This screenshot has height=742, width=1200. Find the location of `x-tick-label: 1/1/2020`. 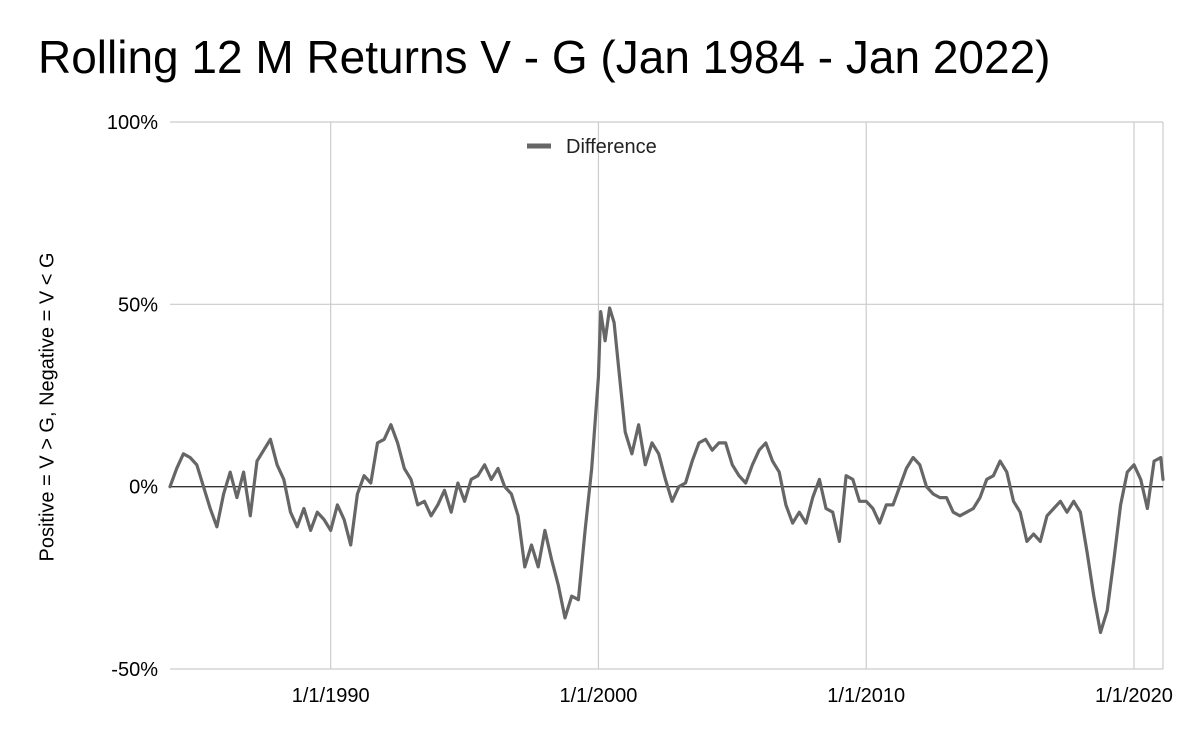

x-tick-label: 1/1/2020 is located at coordinates (1134, 696).